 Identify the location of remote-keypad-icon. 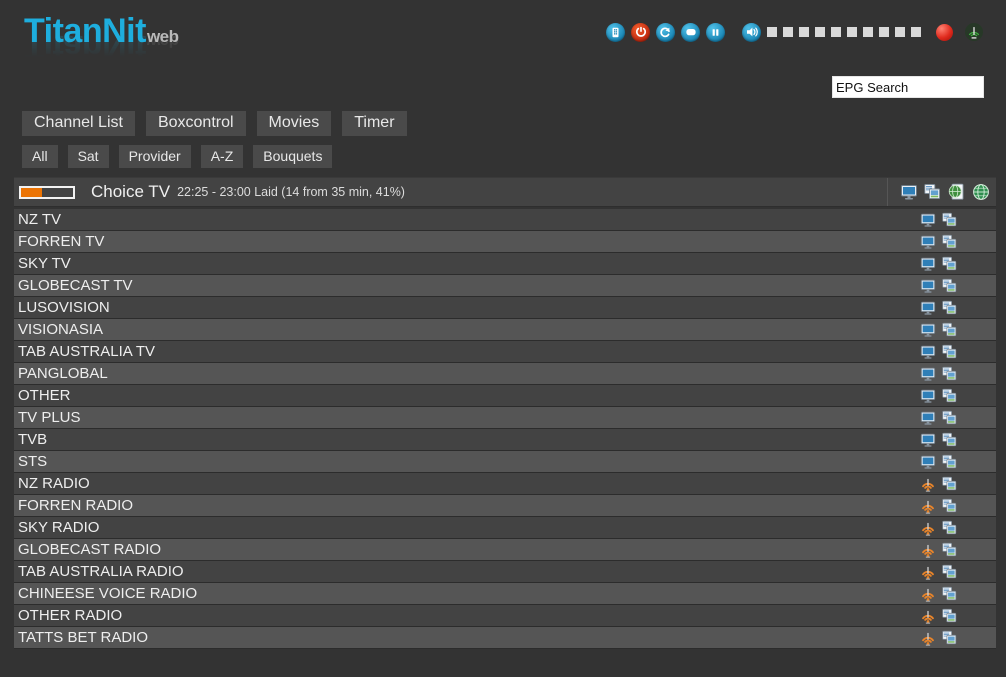
(615, 32).